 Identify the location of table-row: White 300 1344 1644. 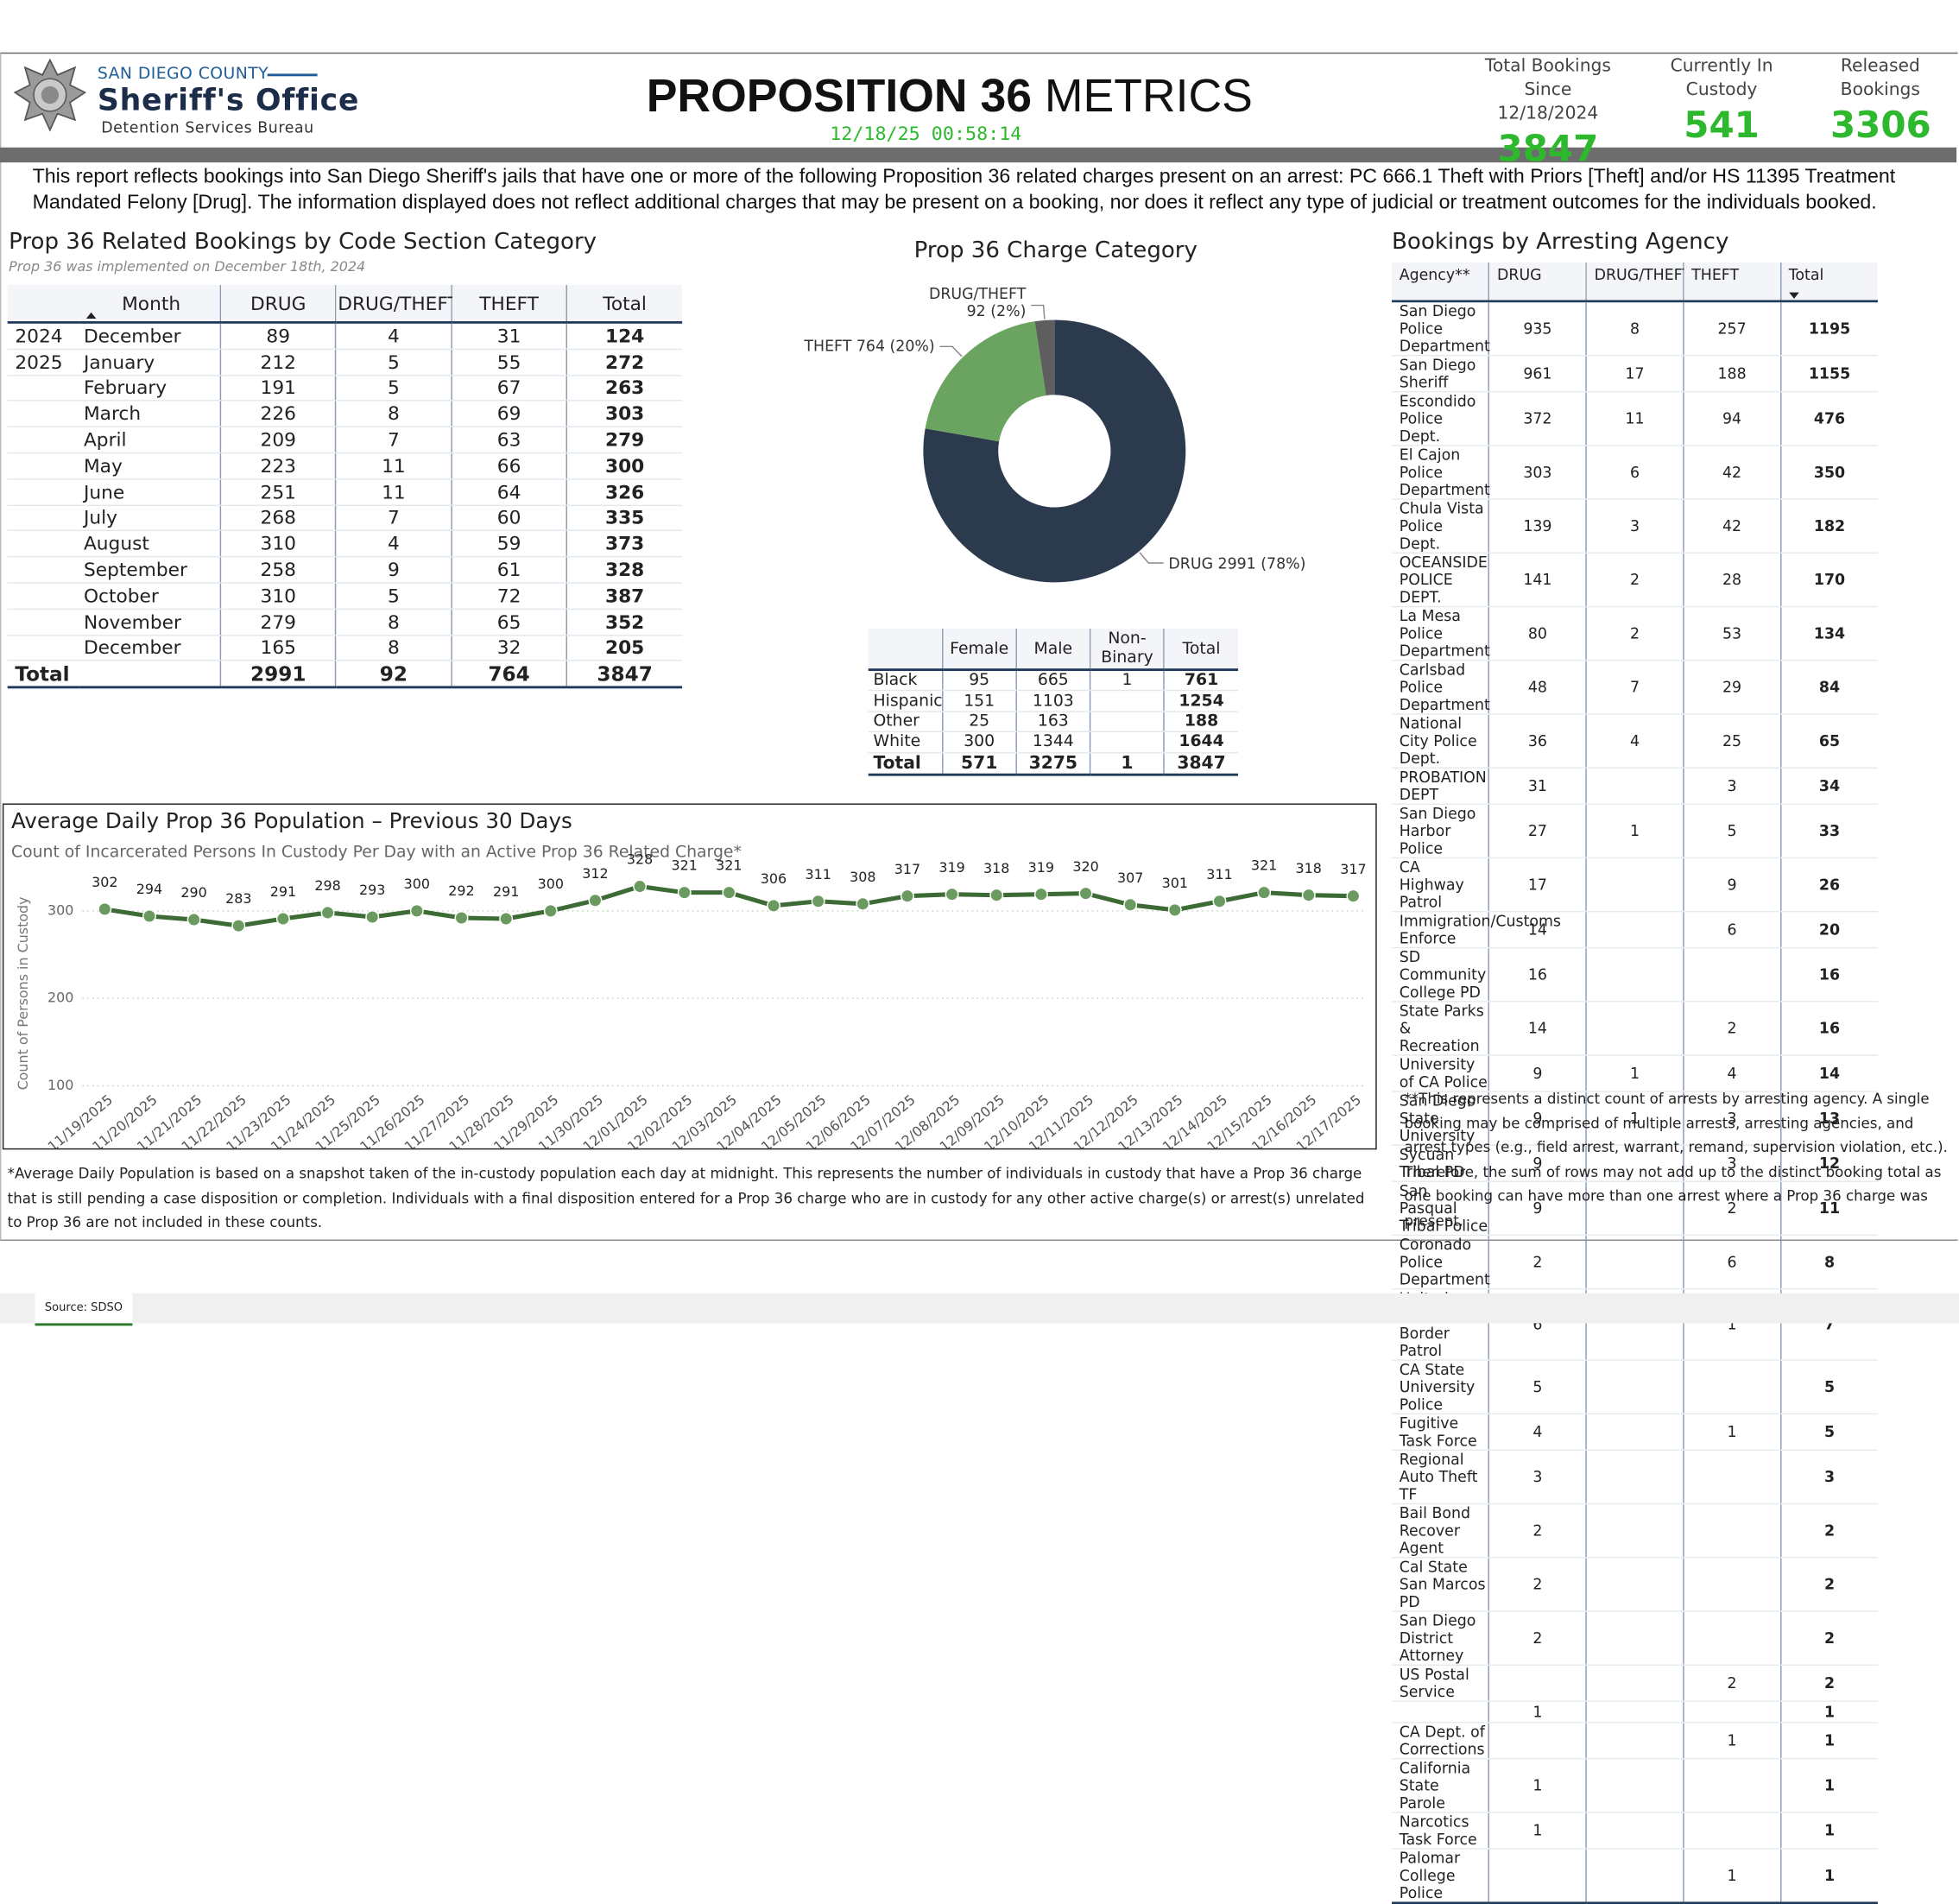
(1053, 742).